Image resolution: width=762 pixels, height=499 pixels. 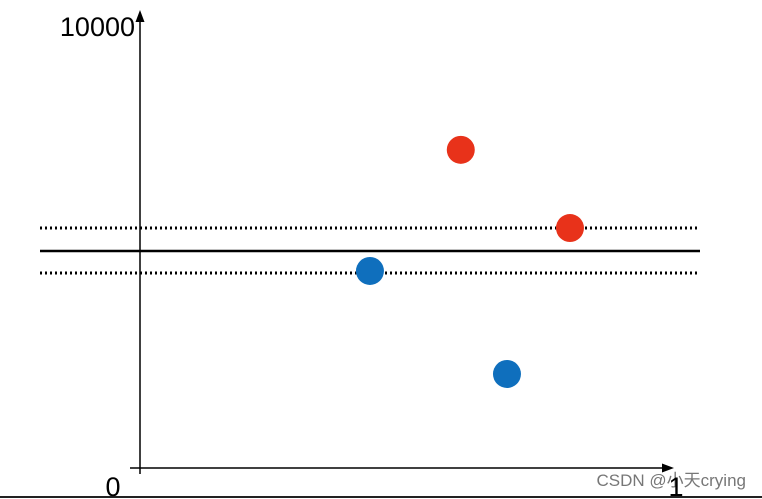 What do you see at coordinates (97, 27) in the screenshot?
I see `y-tick-label: 10000` at bounding box center [97, 27].